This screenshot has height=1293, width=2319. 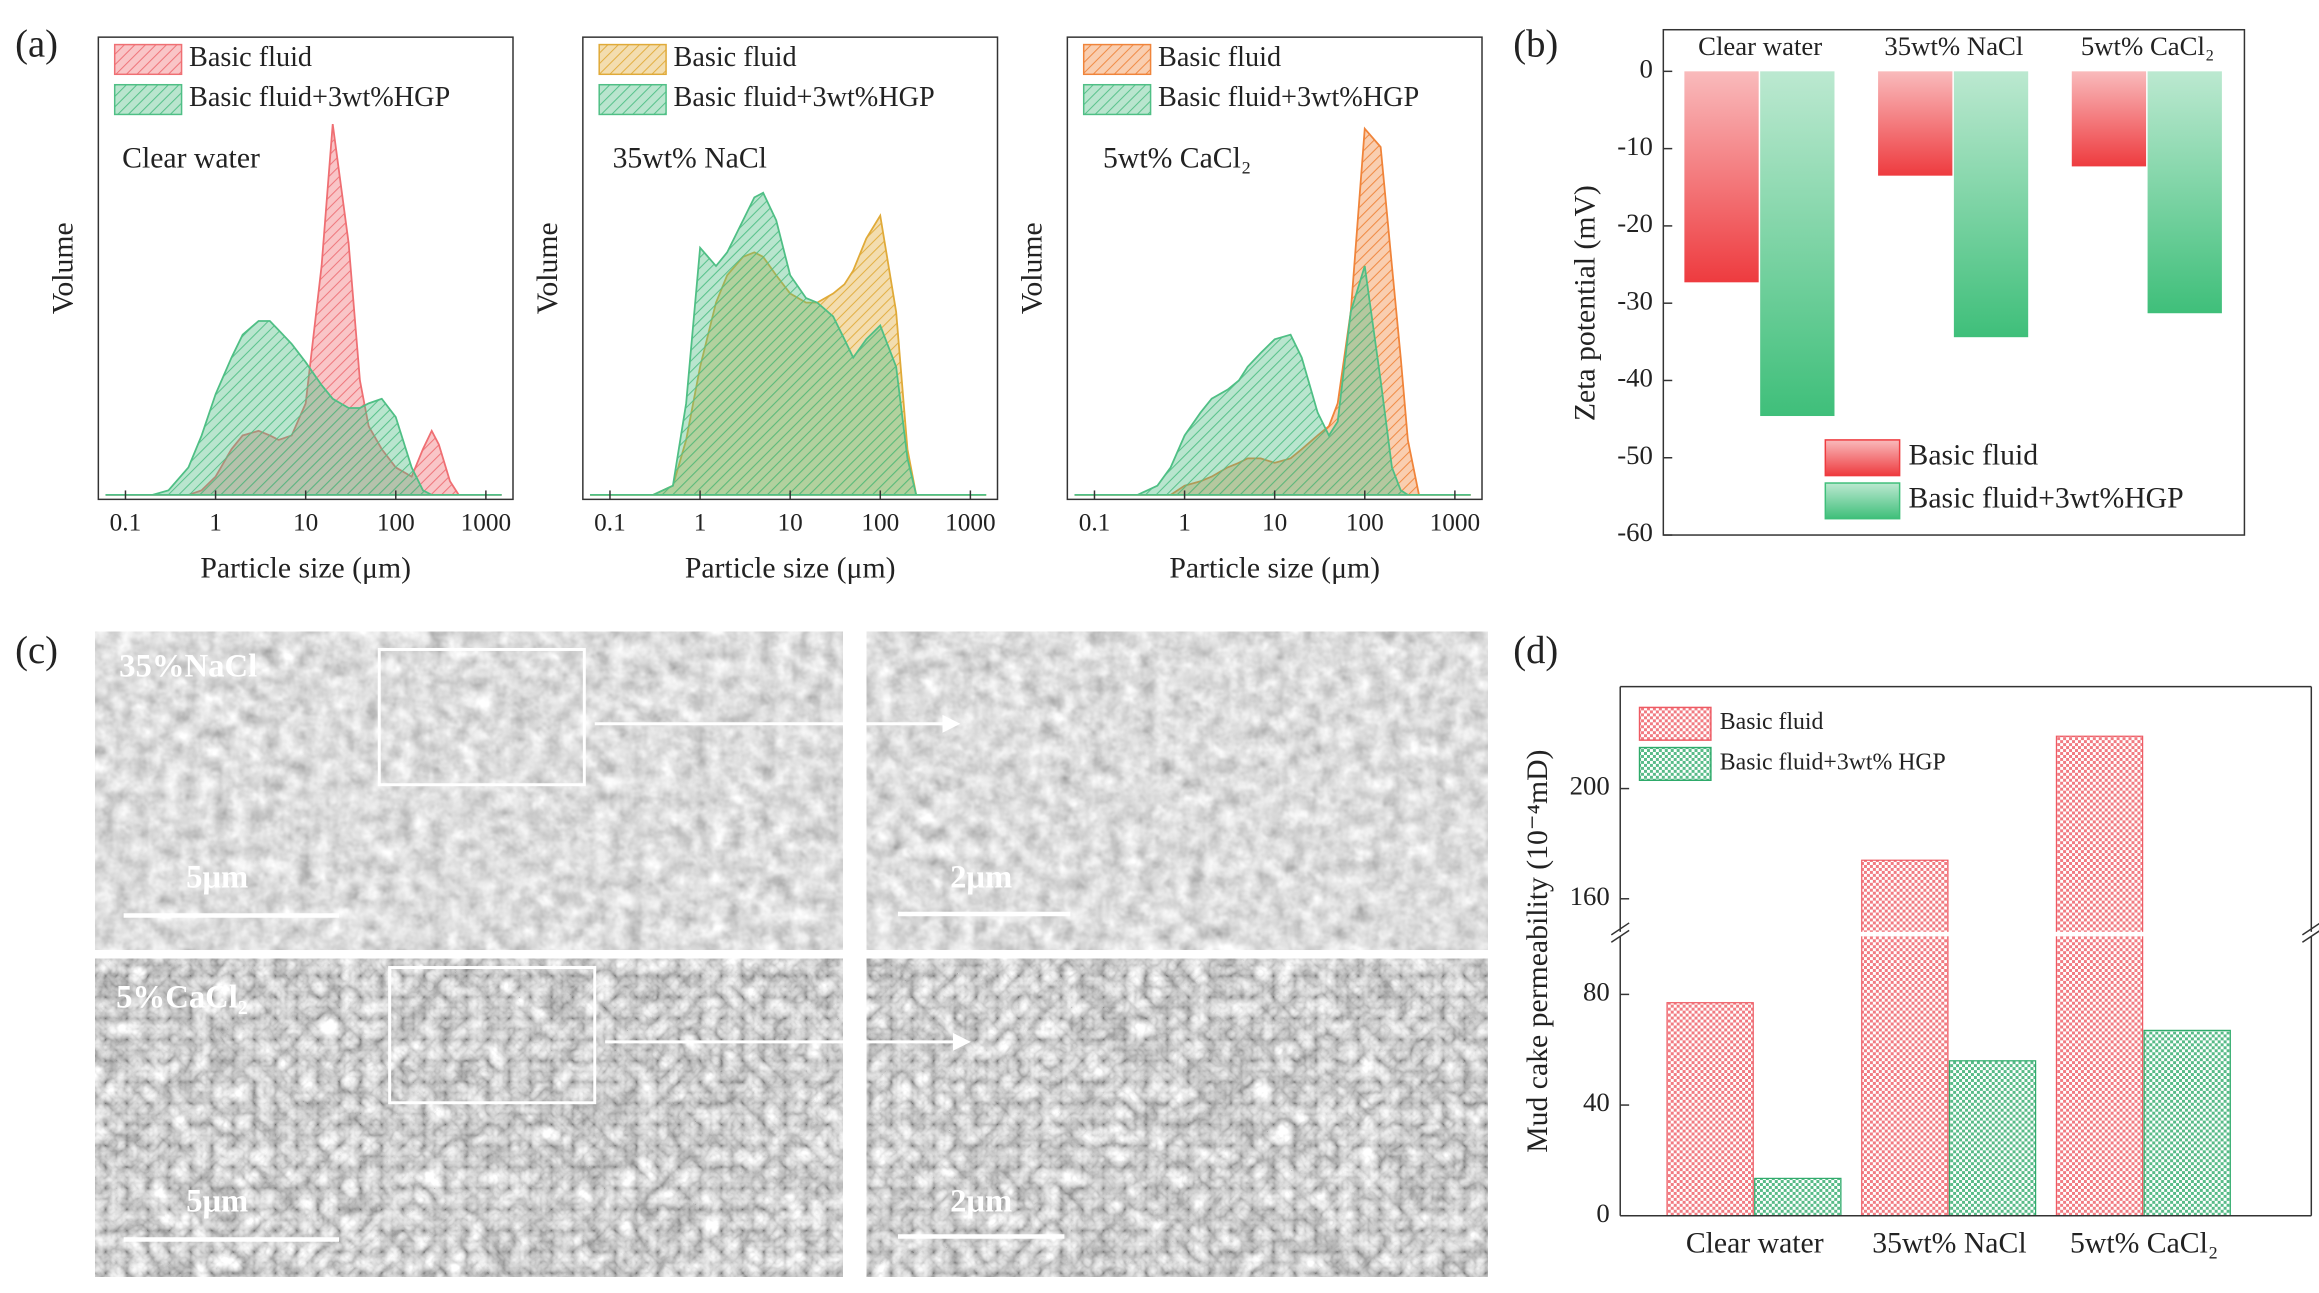 What do you see at coordinates (1535, 651) in the screenshot?
I see `panel-label: (d)` at bounding box center [1535, 651].